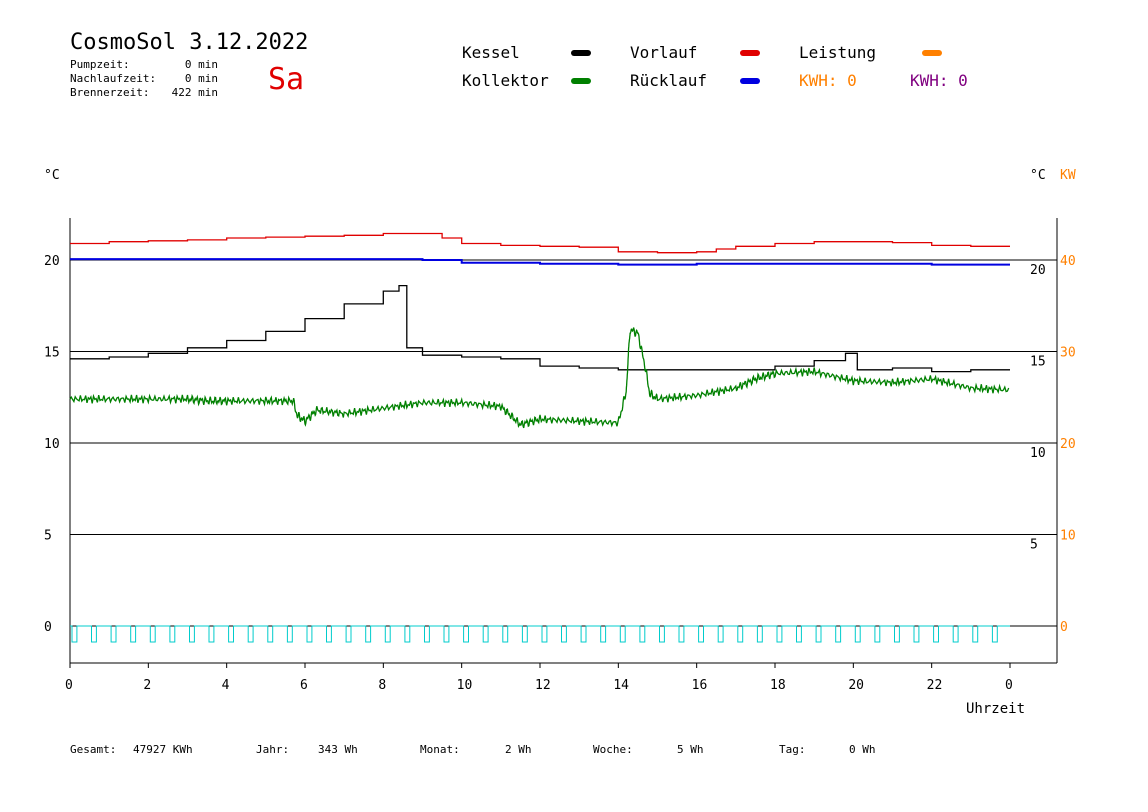 The image size is (1148, 812). I want to click on series-vorlauf, so click(540, 243).